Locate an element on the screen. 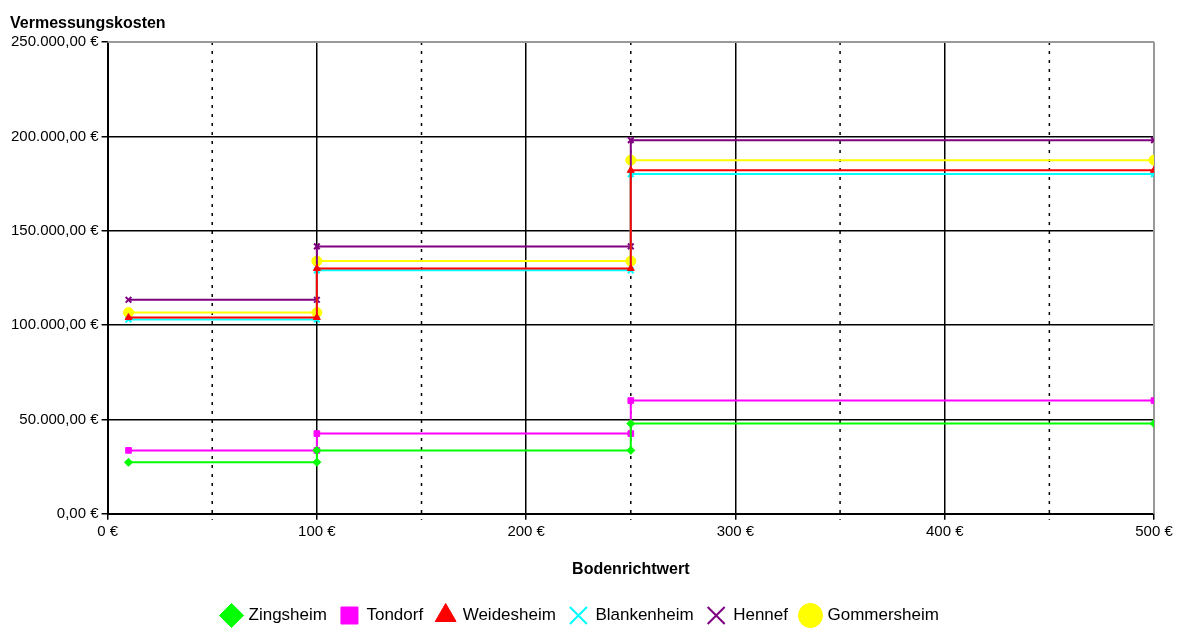 Image resolution: width=1184 pixels, height=642 pixels. legend-label: Tondorf is located at coordinates (395, 615).